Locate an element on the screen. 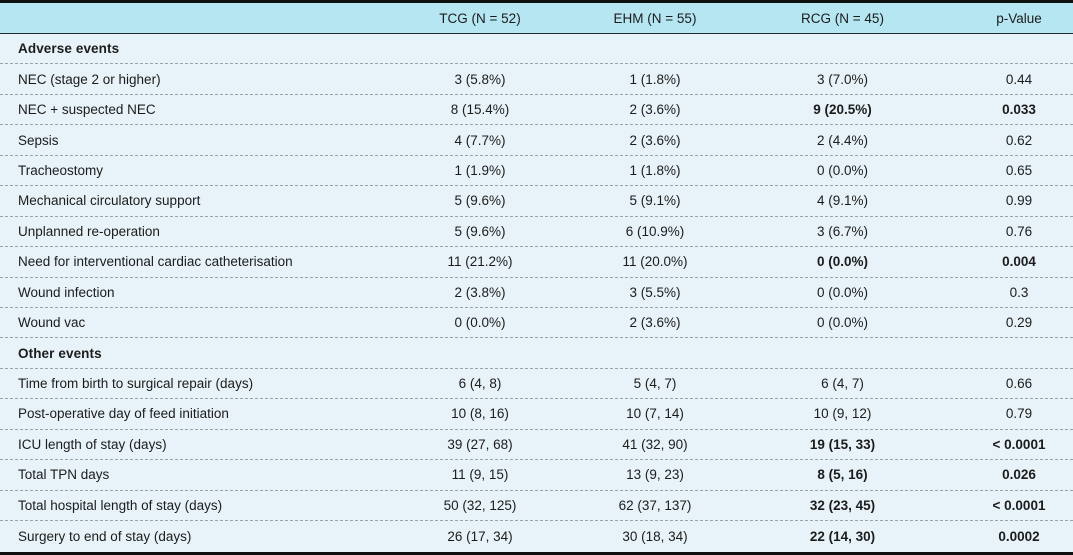 The image size is (1073, 555). cell-tcg: 11 (21.2%) is located at coordinates (480, 262).